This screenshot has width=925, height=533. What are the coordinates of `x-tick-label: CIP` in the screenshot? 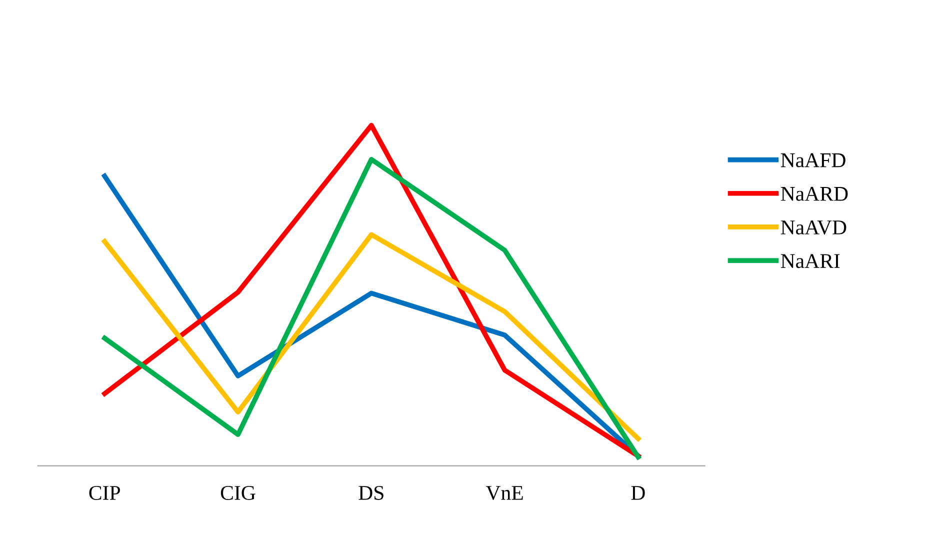 It's located at (104, 493).